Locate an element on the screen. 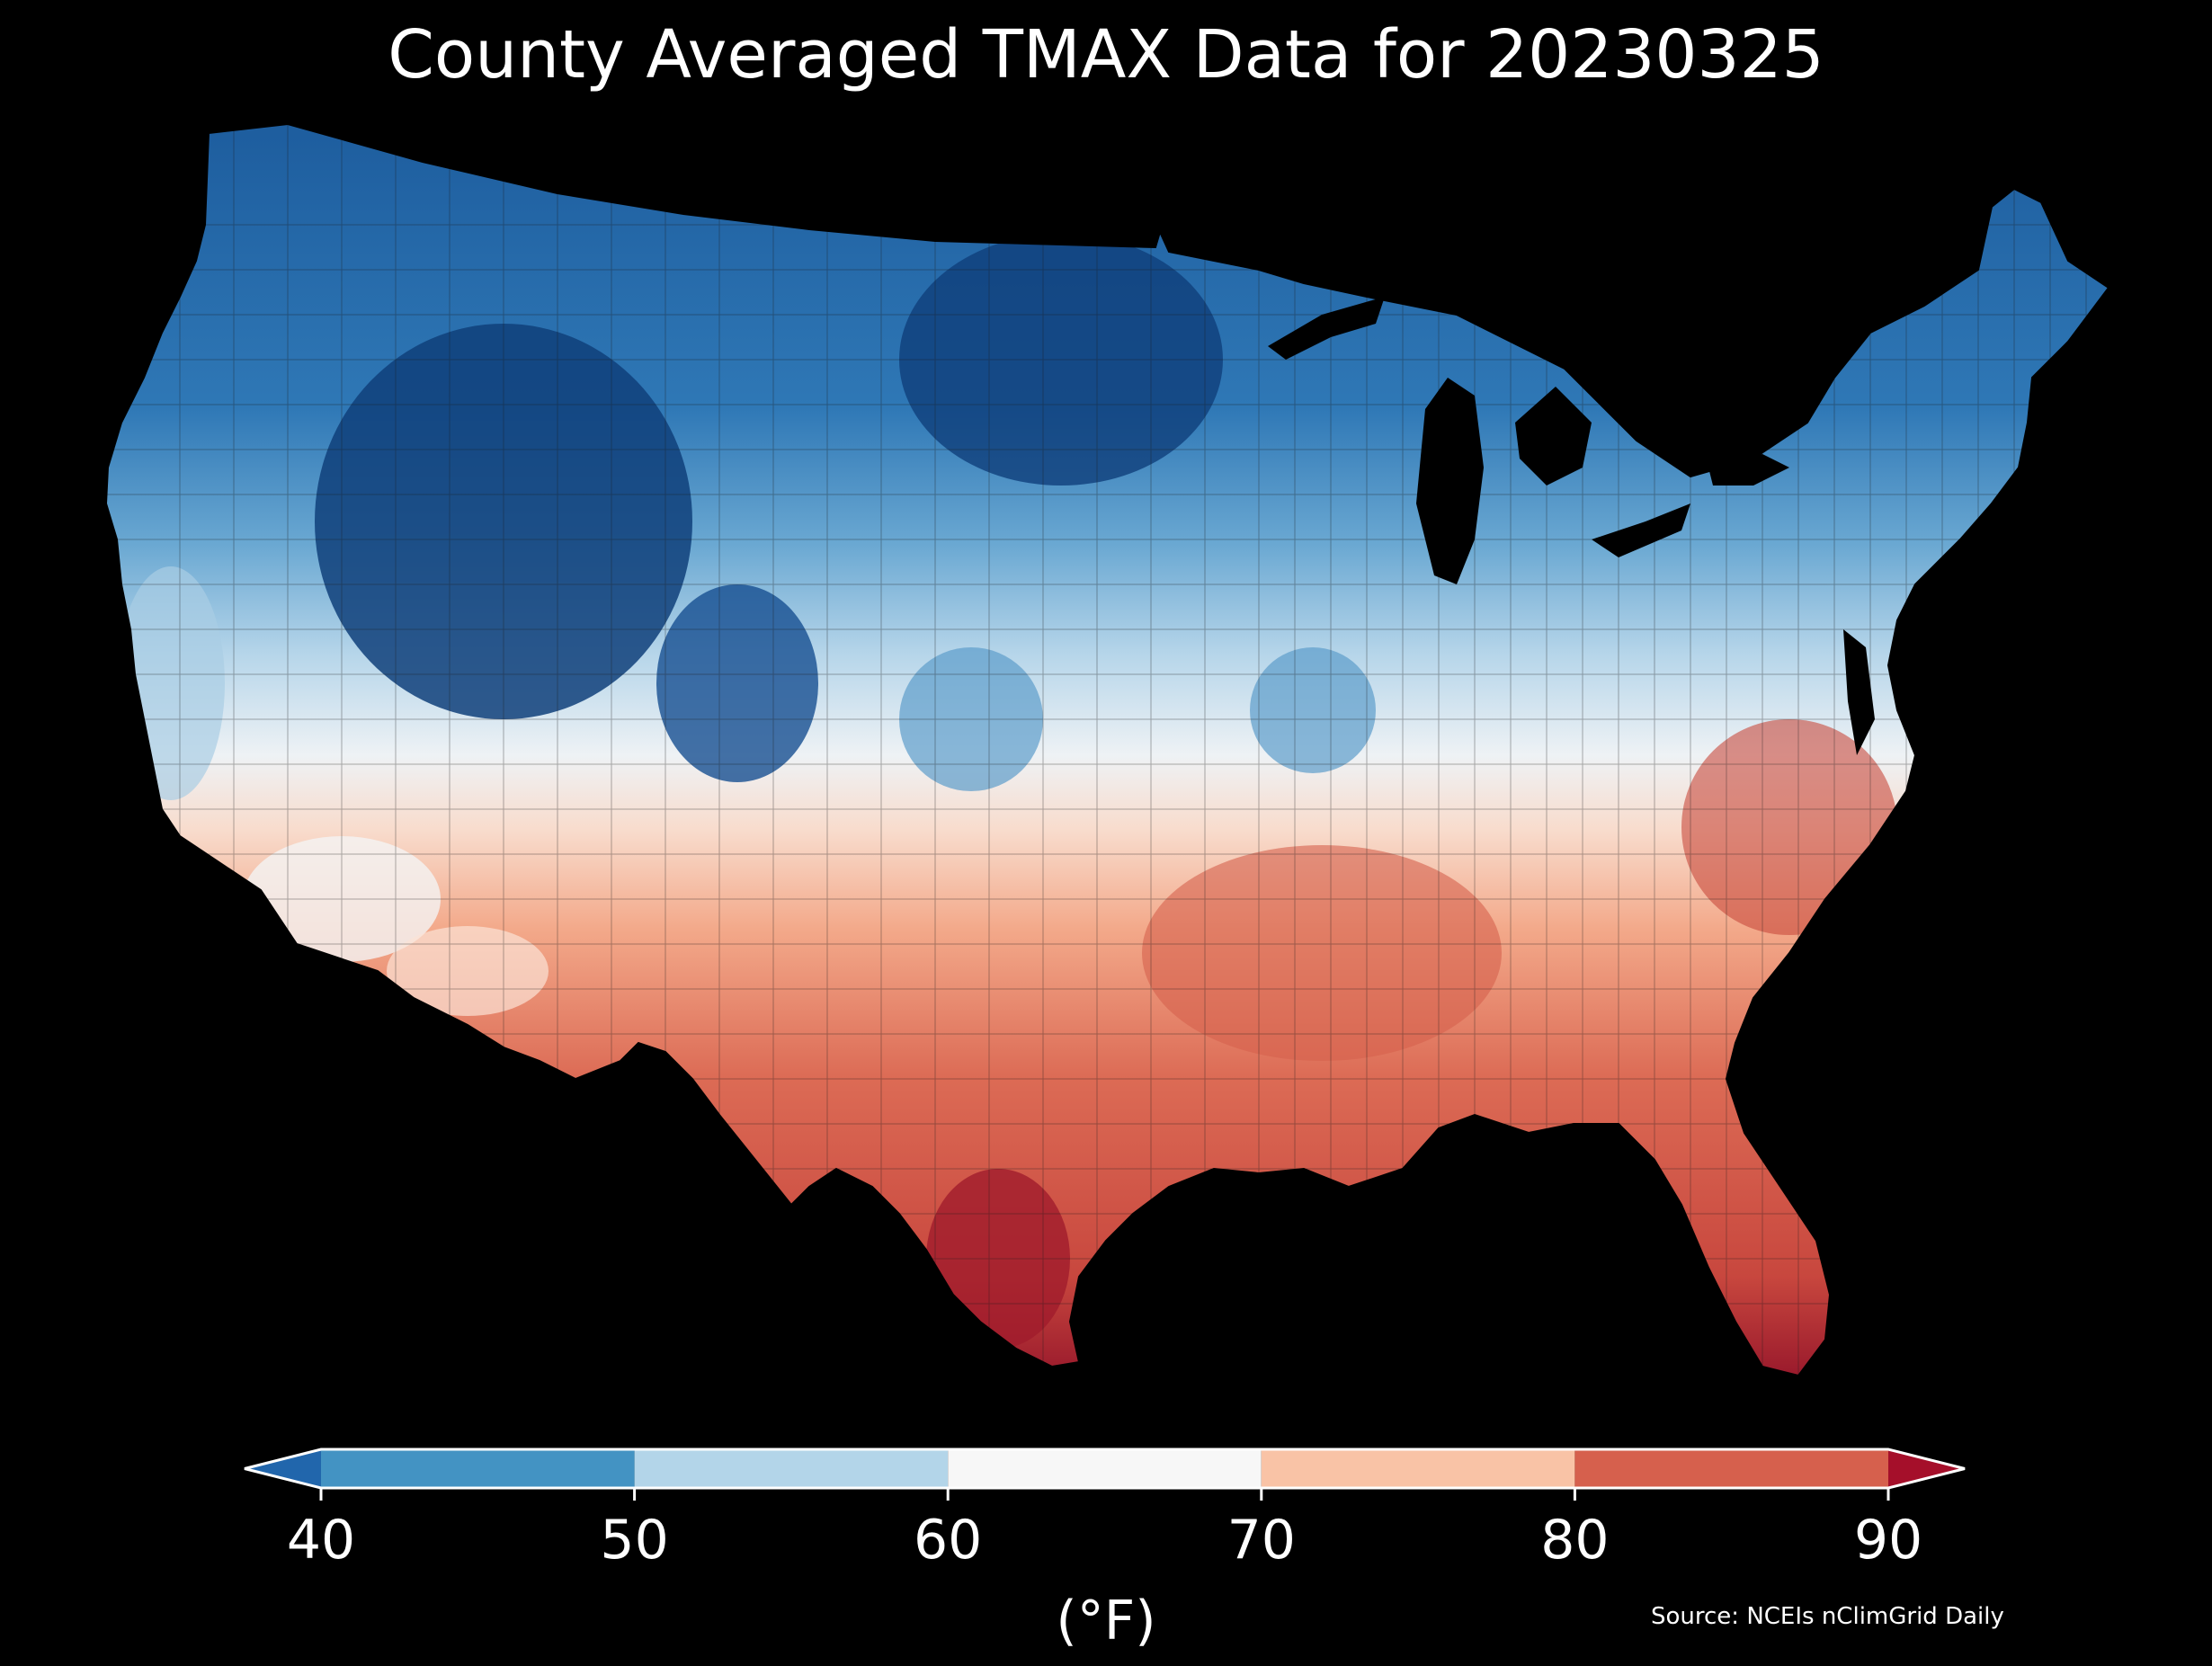 This screenshot has width=2212, height=1666. colorbar-tick-label: 80 is located at coordinates (1575, 1540).